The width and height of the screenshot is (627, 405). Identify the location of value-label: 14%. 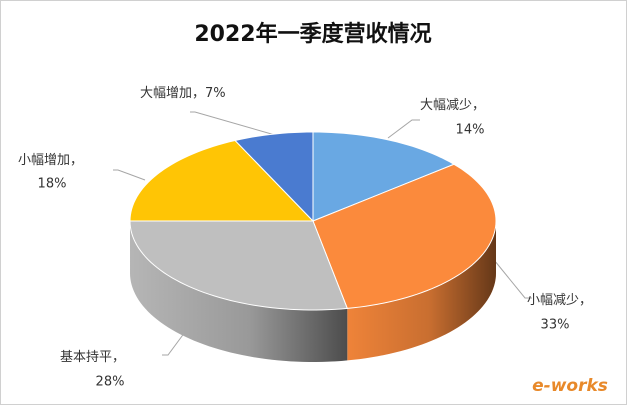
(470, 130).